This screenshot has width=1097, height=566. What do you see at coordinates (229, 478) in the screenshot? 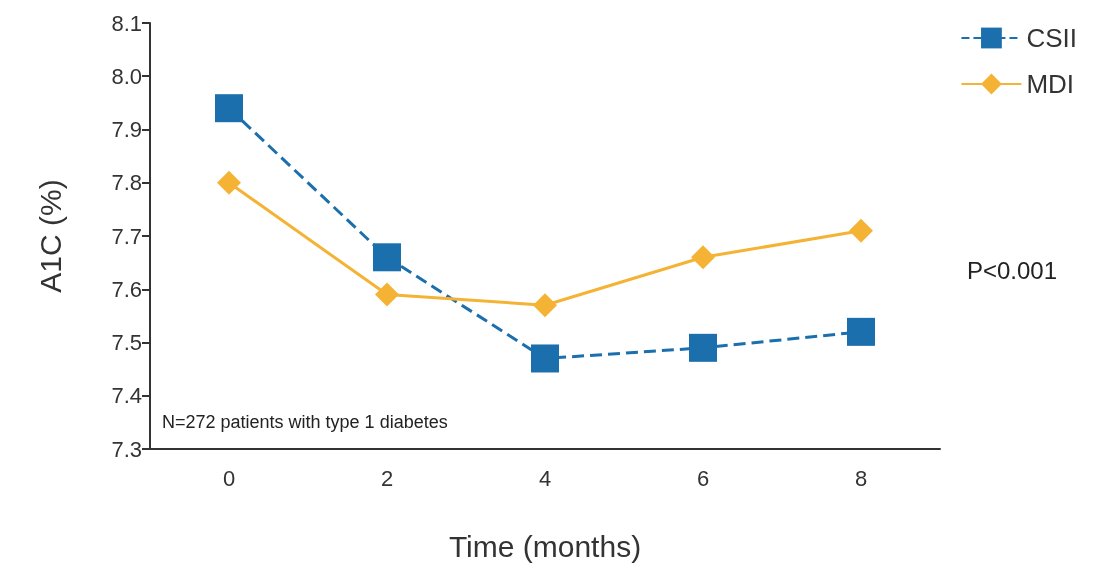
I see `x-tick-label: 0` at bounding box center [229, 478].